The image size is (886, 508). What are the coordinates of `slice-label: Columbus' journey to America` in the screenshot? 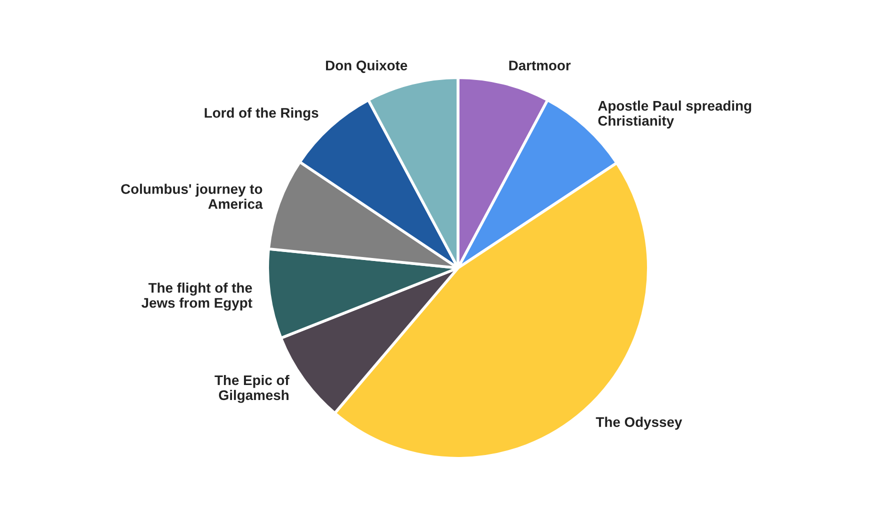 It's located at (192, 196).